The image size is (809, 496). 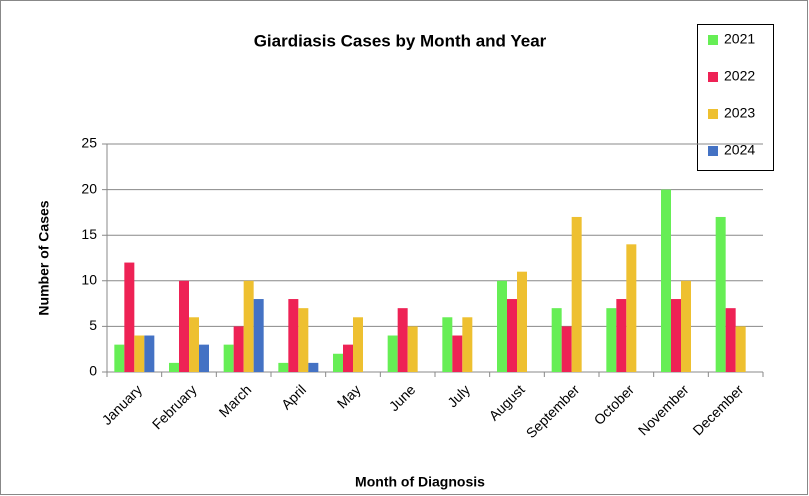 What do you see at coordinates (89, 143) in the screenshot?
I see `y-tick-label: 25` at bounding box center [89, 143].